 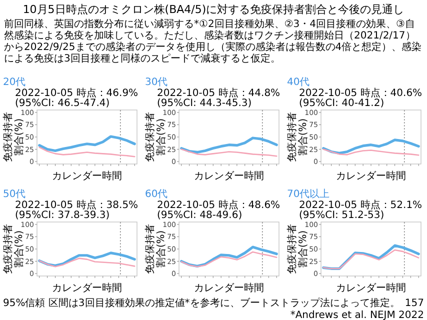 What do you see at coordinates (213, 41) in the screenshot?
I see `text: 前回同様、英国の指数分布に従い減弱する*①2回目接種効果、②3・4回目接種の効果、③自然感染による免疫を加味している。ただし、感染者数はワクチン接種開始日（2021/2/17）から2022/9/25までの感染者のデータを使用し（実際の感染者は報告数の4倍と想定）、感染による免疫は3回目接種と同様のスピードで減衰すると仮定。` at bounding box center [213, 41].